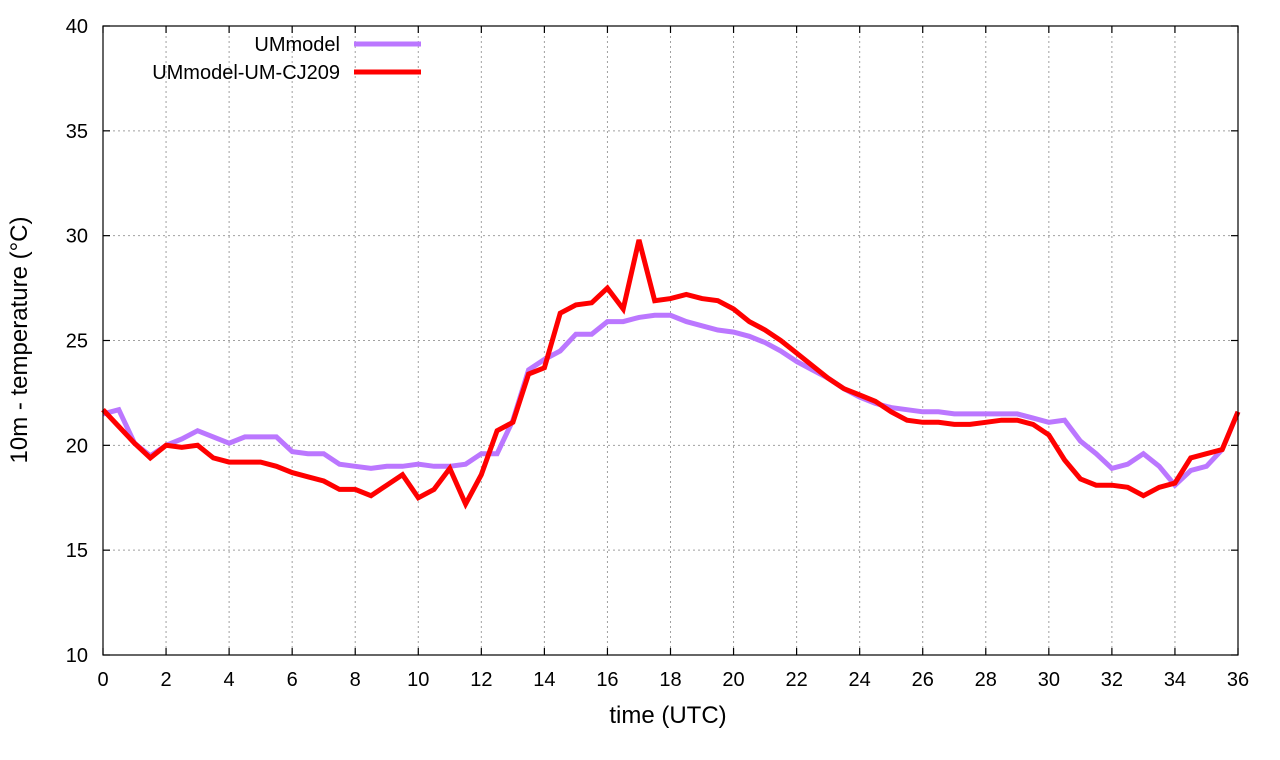  What do you see at coordinates (77, 656) in the screenshot?
I see `y-tick-label: 10` at bounding box center [77, 656].